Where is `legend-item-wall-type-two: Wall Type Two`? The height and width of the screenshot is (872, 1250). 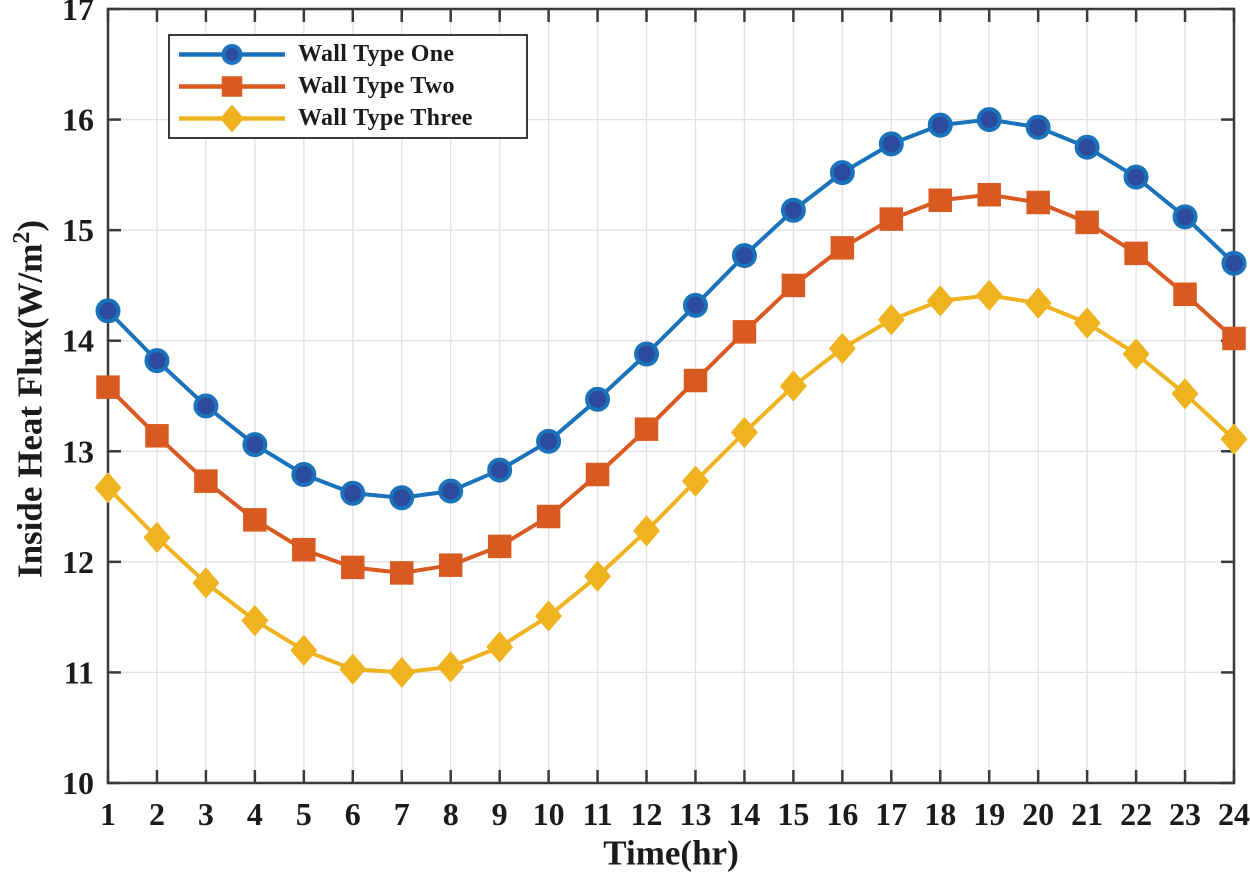 legend-item-wall-type-two: Wall Type Two is located at coordinates (351, 86).